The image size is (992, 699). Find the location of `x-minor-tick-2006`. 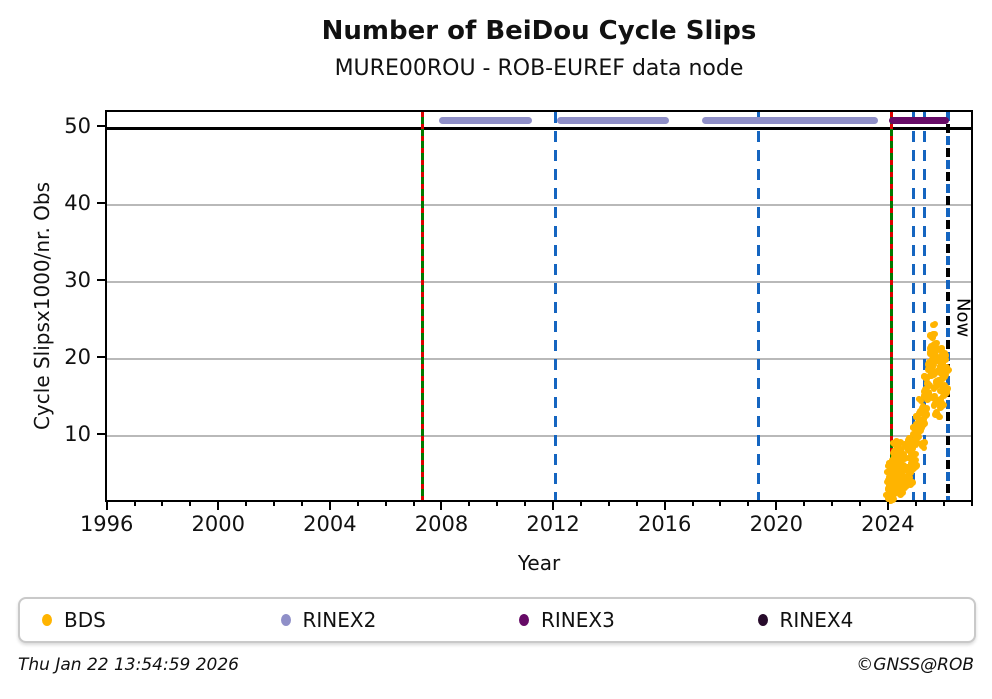

x-minor-tick-2006 is located at coordinates (385, 504).